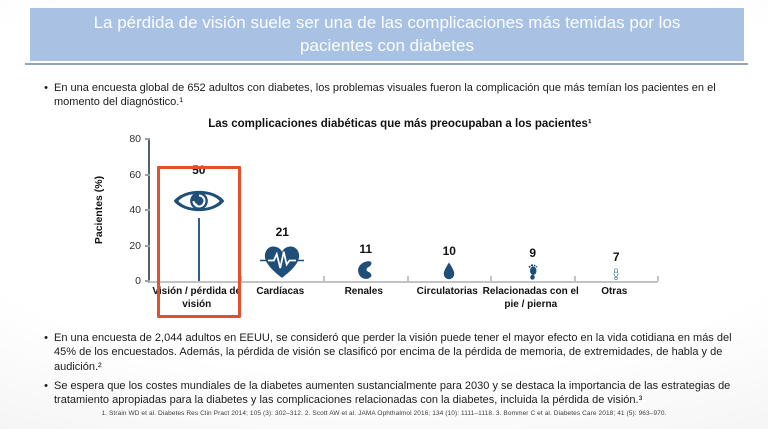 Image resolution: width=768 pixels, height=429 pixels. I want to click on chart-column: 11, so click(366, 210).